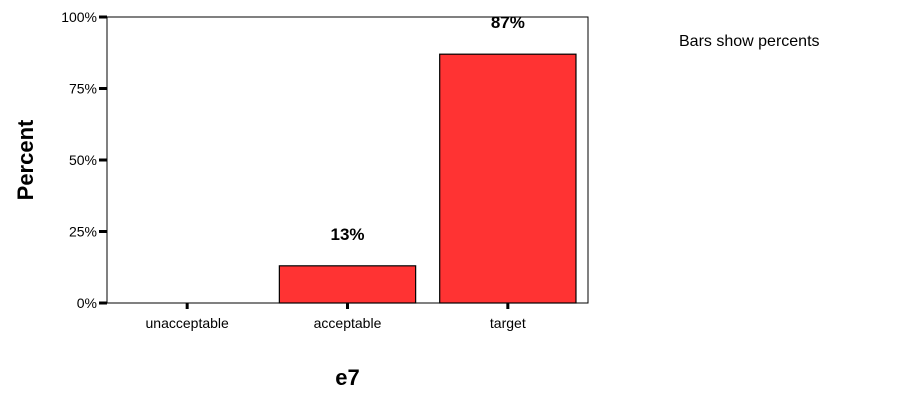 This screenshot has width=901, height=397. Describe the element at coordinates (347, 234) in the screenshot. I see `bar-data-label: 13%` at that location.